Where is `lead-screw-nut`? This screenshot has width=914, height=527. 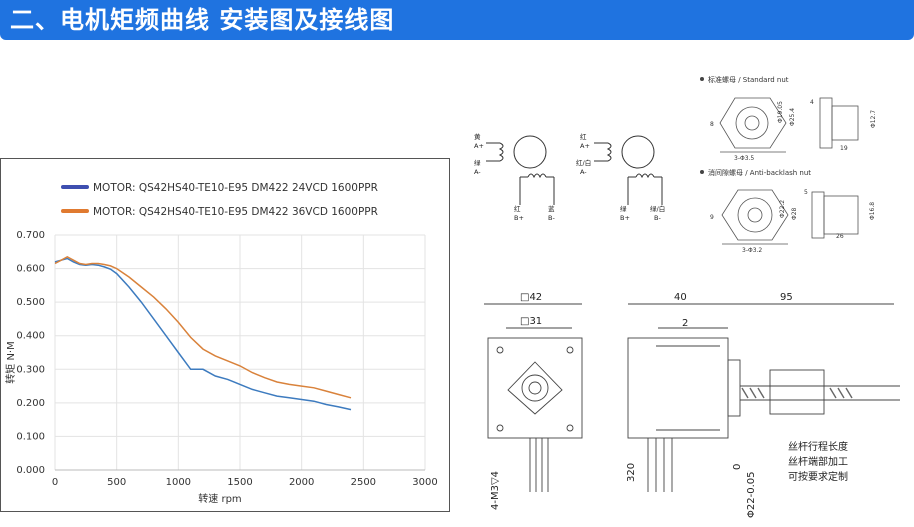
lead-screw-nut is located at coordinates (797, 392).